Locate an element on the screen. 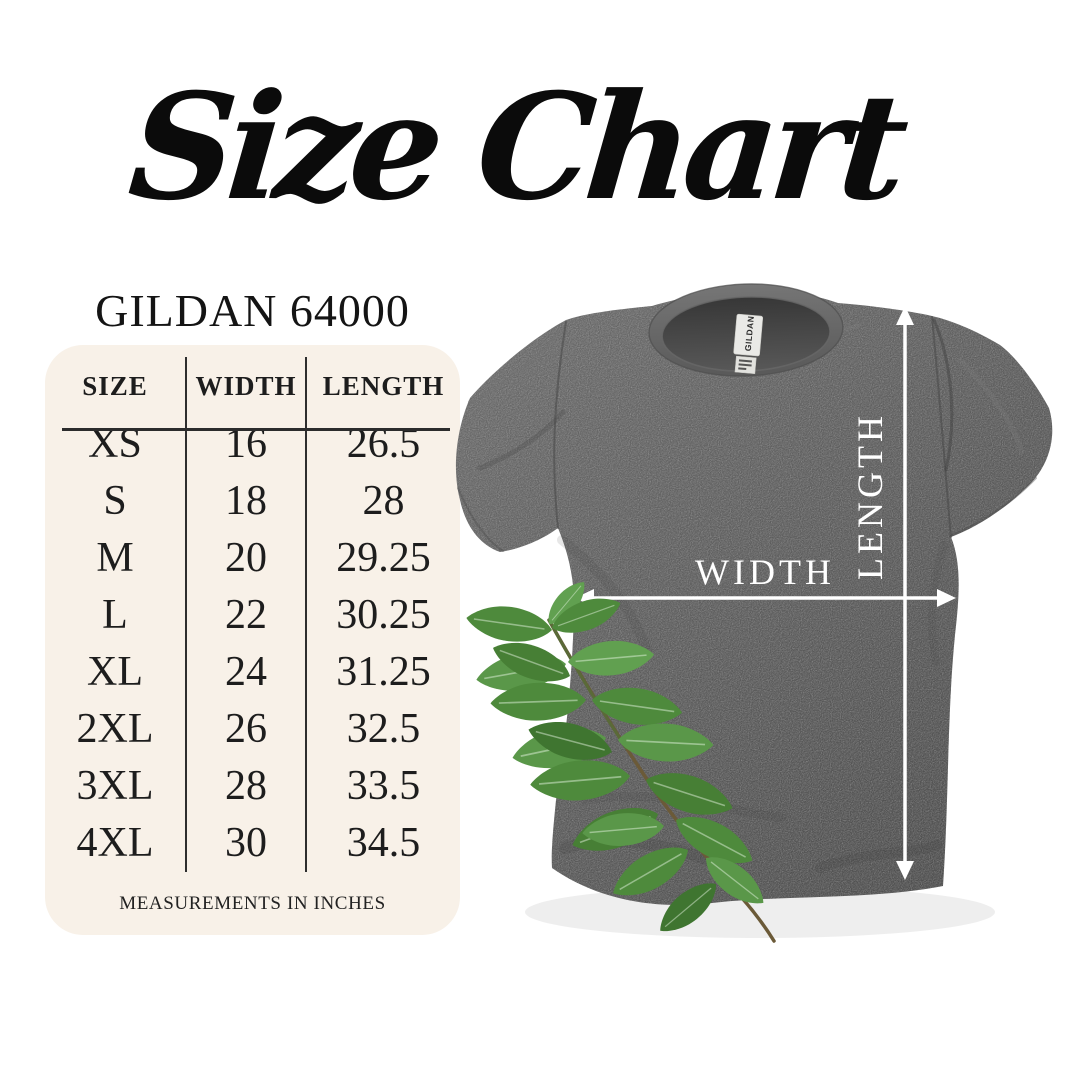 The image size is (1080, 1080). length-cell: 29.25 is located at coordinates (383, 558).